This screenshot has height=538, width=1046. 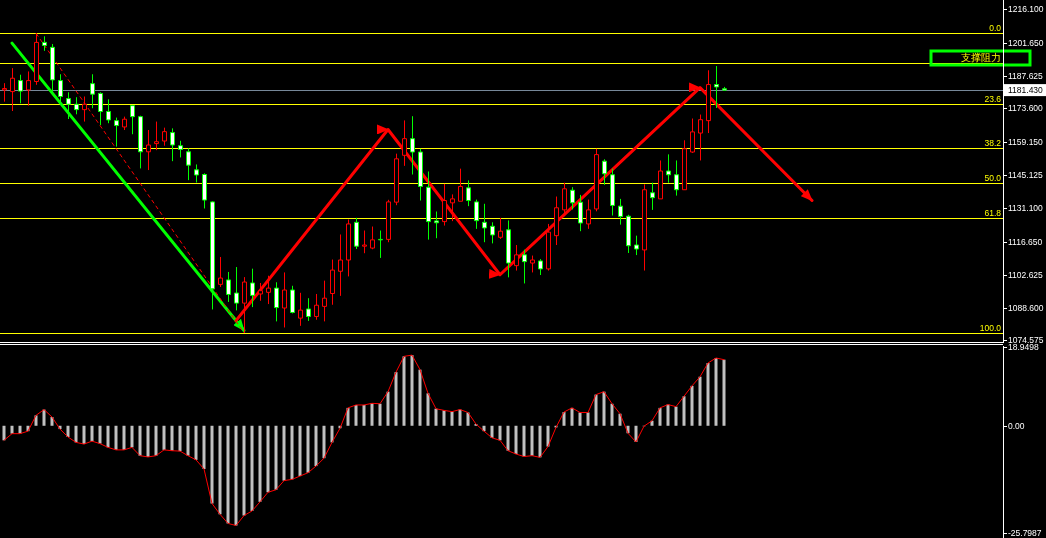 What do you see at coordinates (981, 57) in the screenshot?
I see `ref-line-label: 支撑阻力` at bounding box center [981, 57].